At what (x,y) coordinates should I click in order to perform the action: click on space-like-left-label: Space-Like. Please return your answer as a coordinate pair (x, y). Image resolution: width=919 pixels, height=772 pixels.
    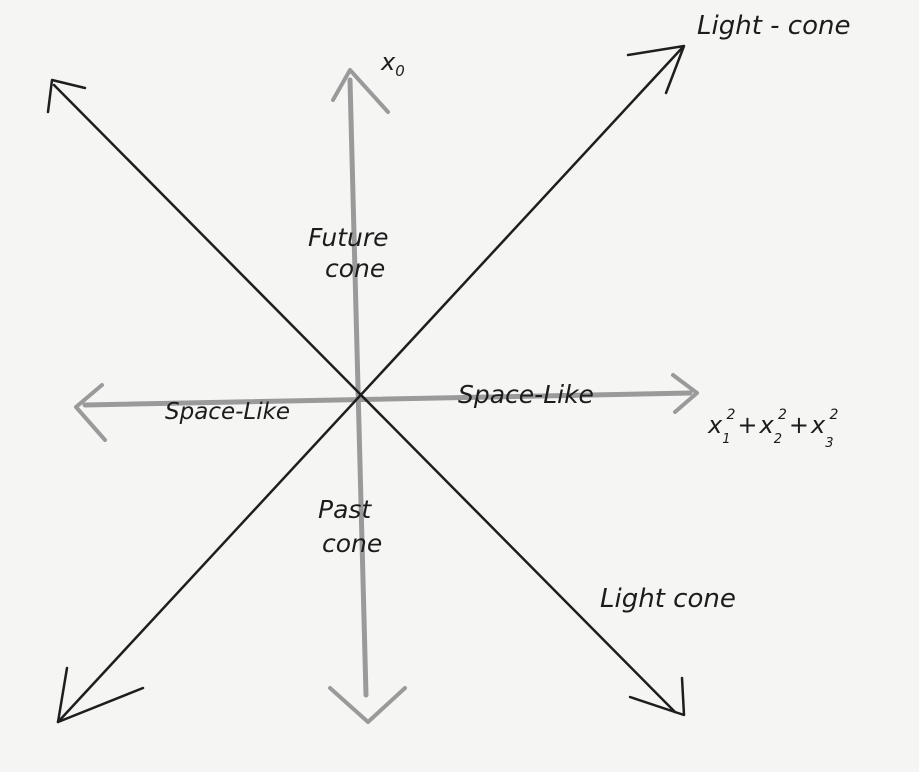
    Looking at the image, I should click on (227, 412).